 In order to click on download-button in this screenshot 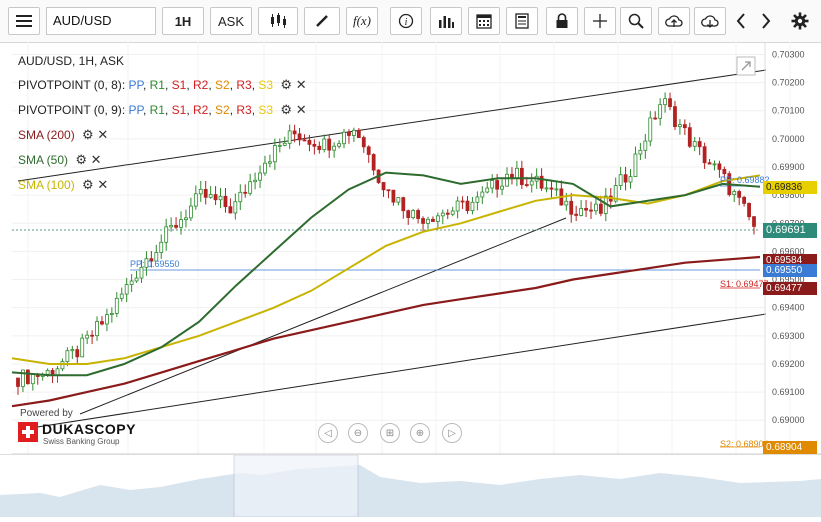, I will do `click(710, 21)`.